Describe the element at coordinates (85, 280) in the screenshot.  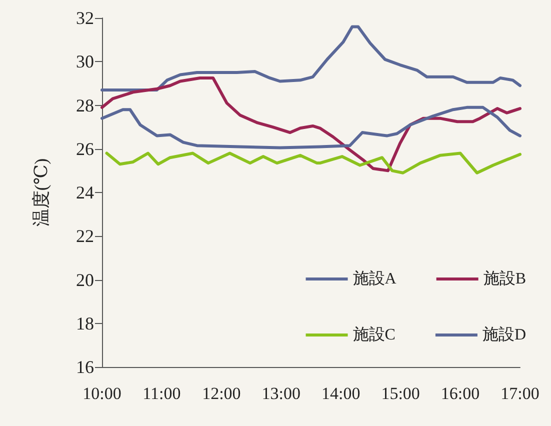
I see `y-tick-label: 20` at that location.